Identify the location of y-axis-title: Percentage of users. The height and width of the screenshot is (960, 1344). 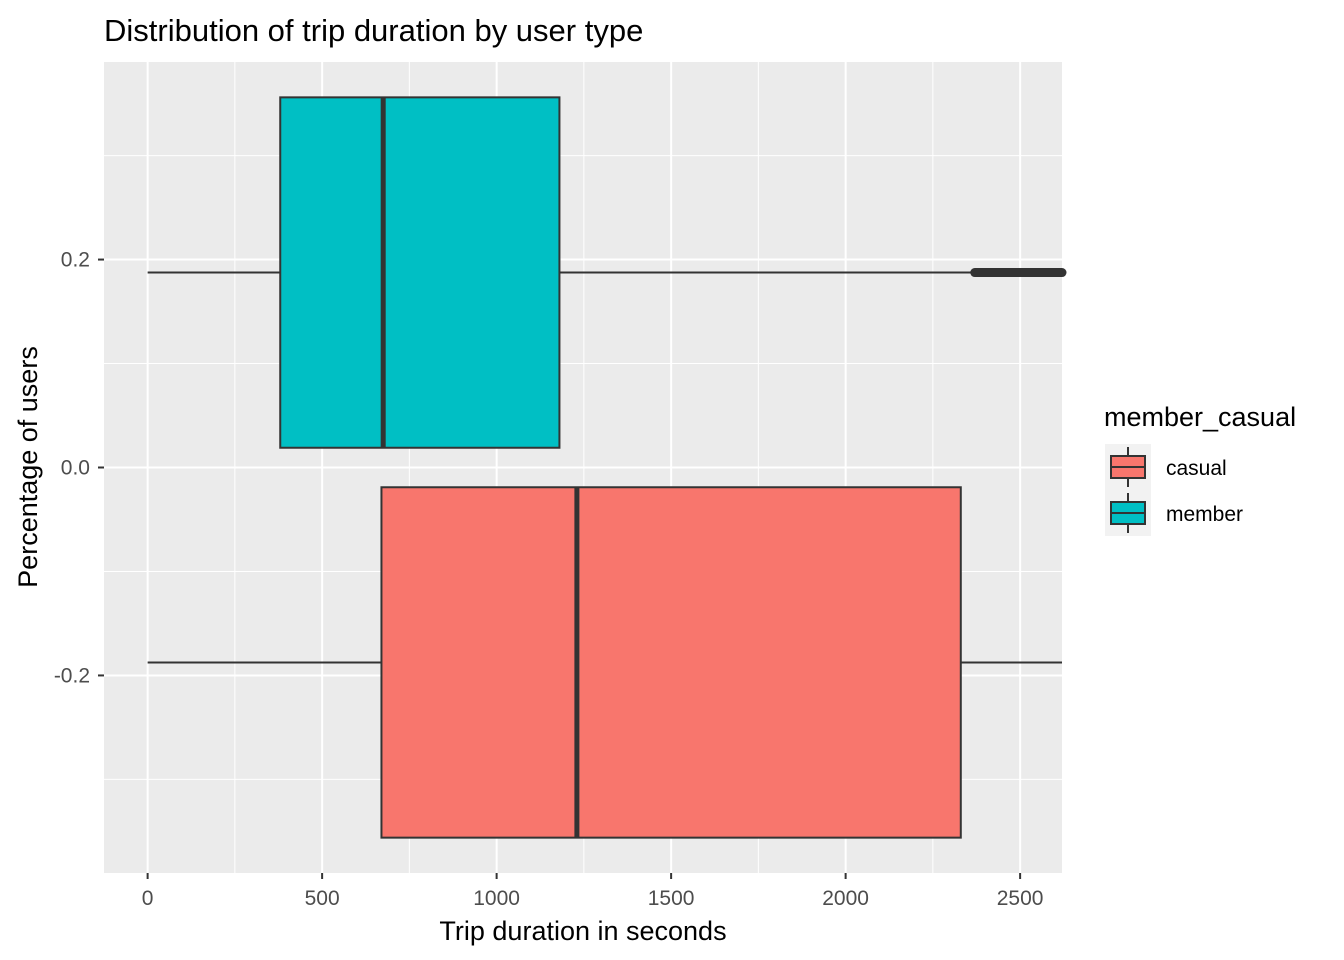
(28, 467).